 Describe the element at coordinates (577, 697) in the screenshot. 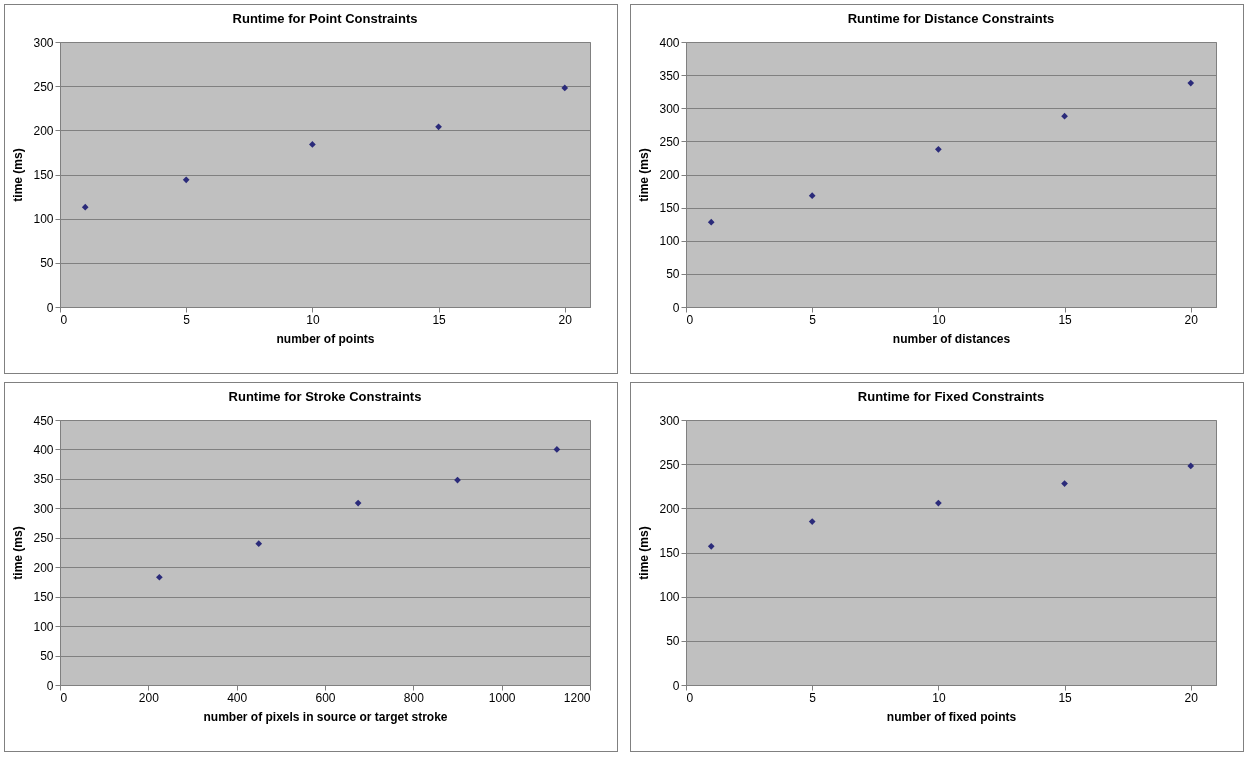

I see `x-tick-label: 1200` at that location.